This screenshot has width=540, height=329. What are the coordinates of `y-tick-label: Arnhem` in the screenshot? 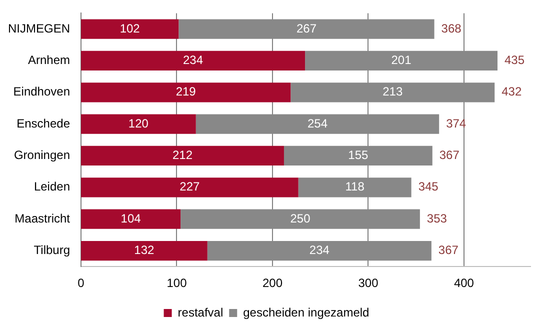 It's located at (49, 60).